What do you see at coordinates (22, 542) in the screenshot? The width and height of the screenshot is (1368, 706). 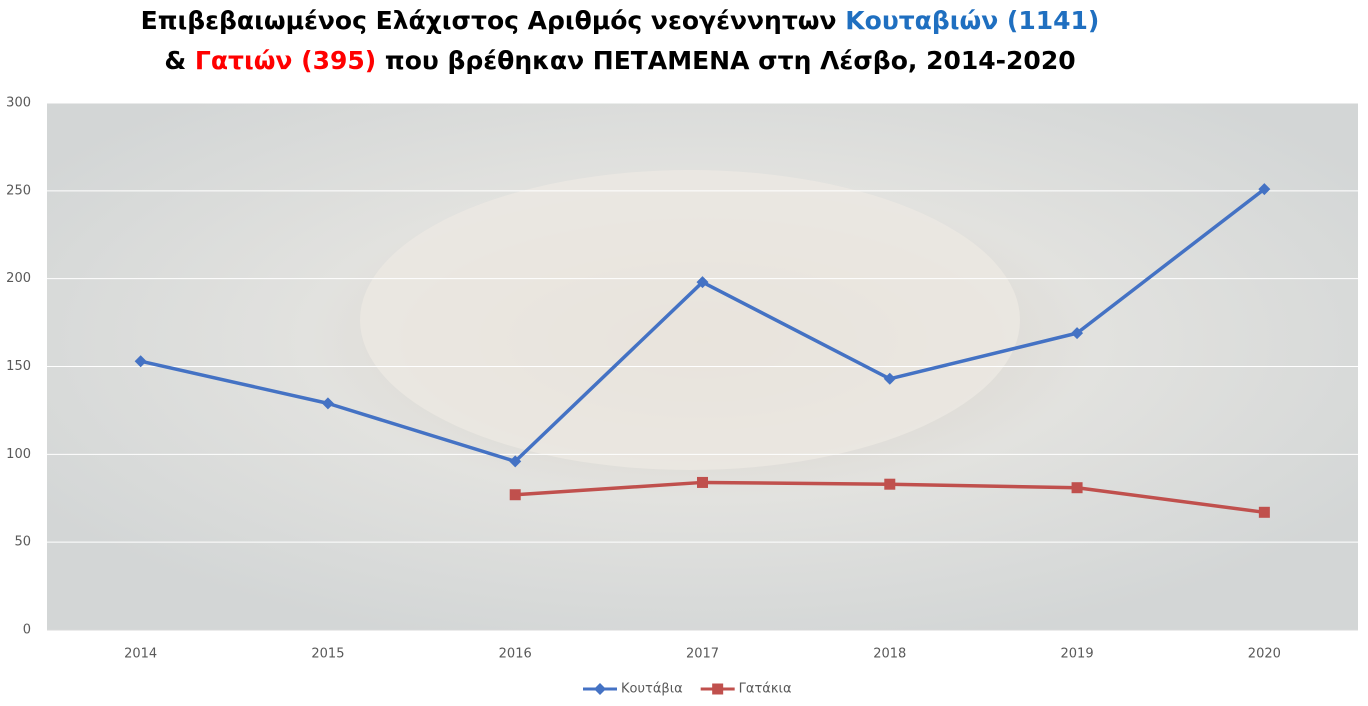 I see `y-tick-label: 50` at bounding box center [22, 542].